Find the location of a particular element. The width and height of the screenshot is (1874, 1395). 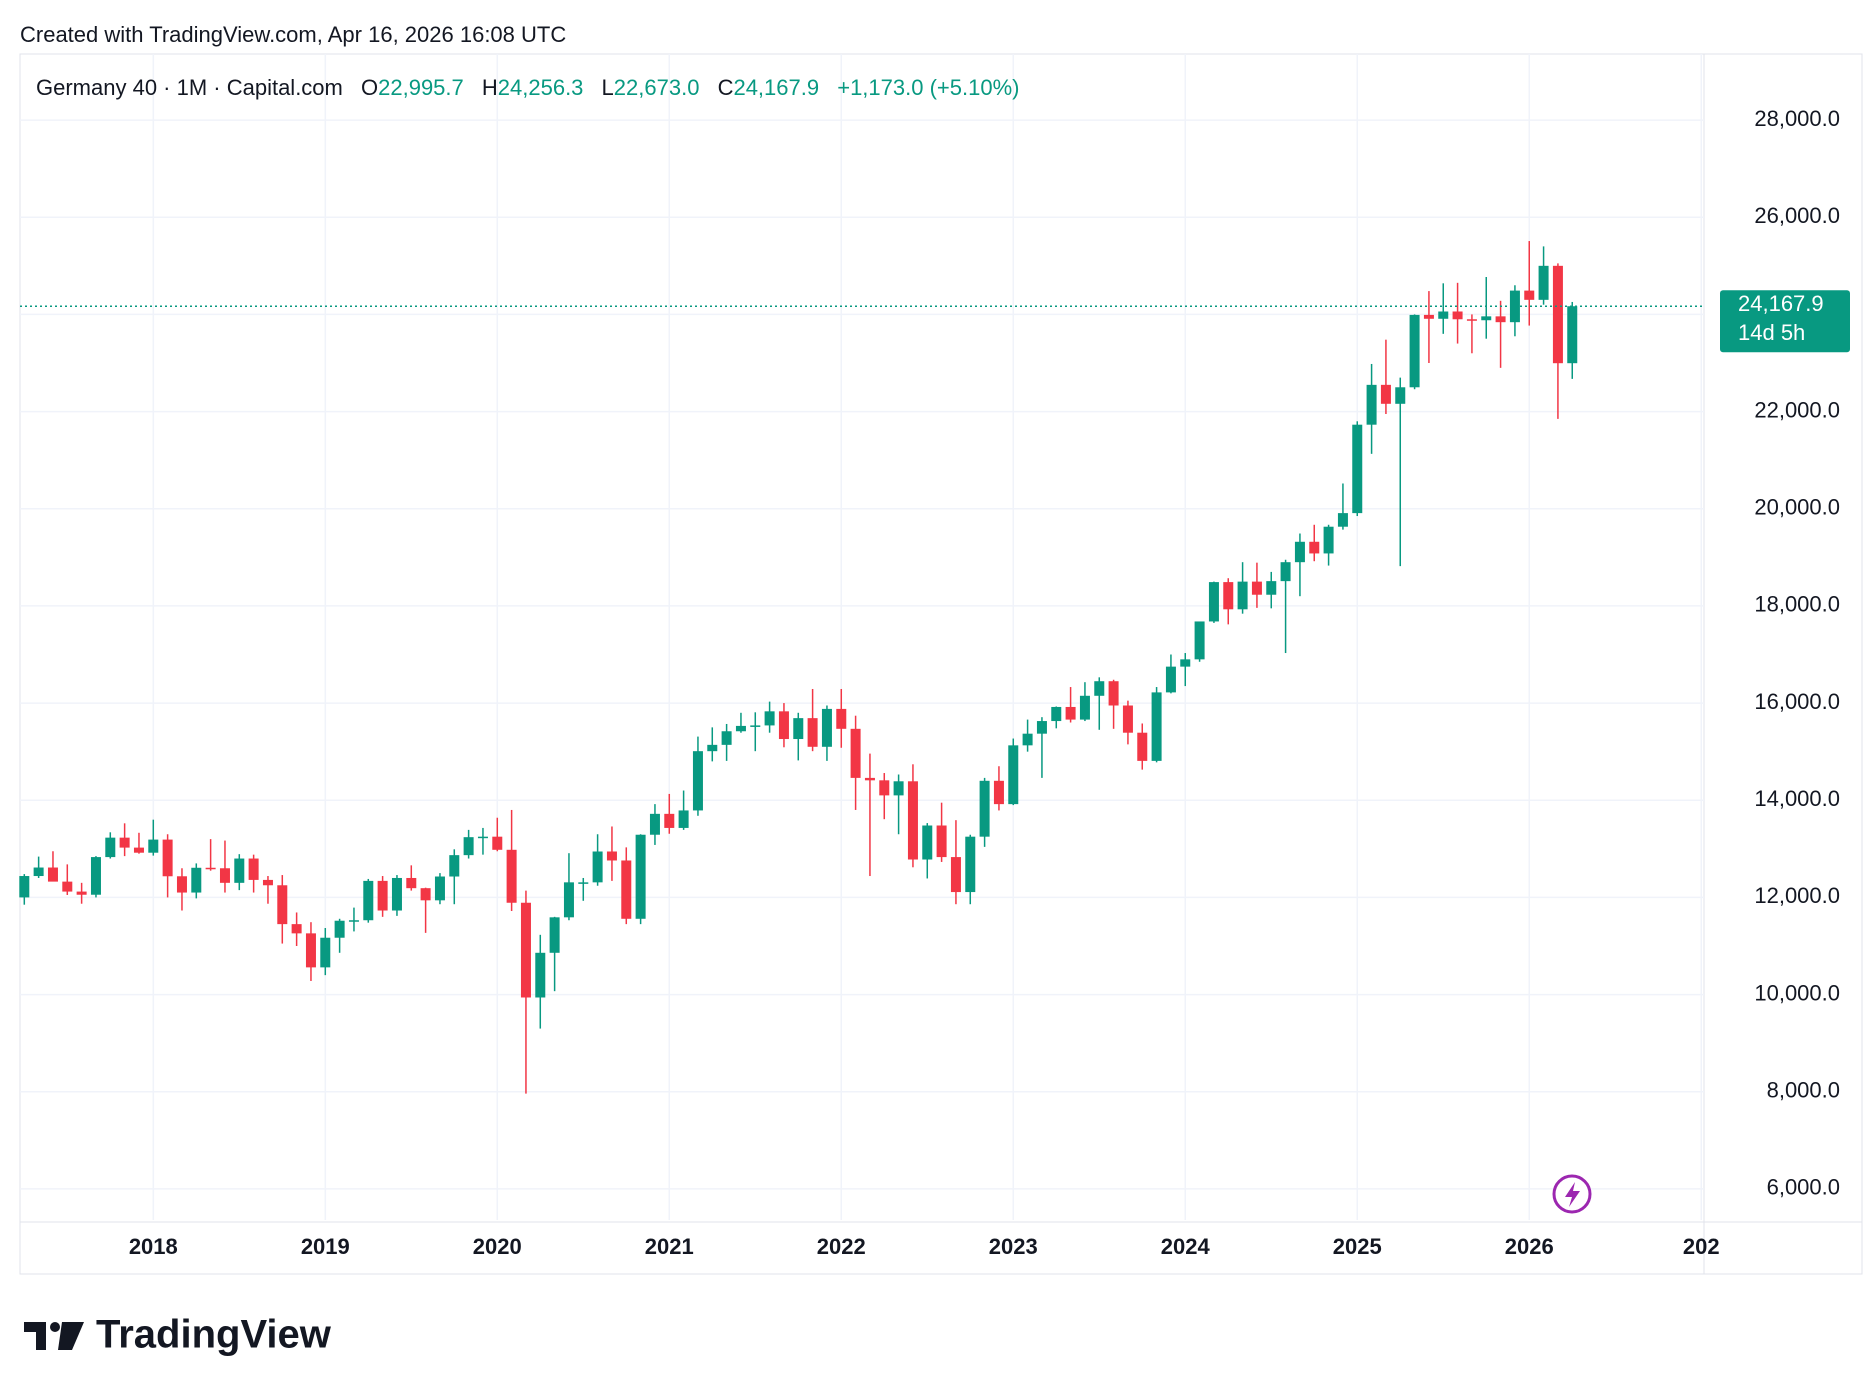

legend-value: 22,995.7 is located at coordinates (421, 87).